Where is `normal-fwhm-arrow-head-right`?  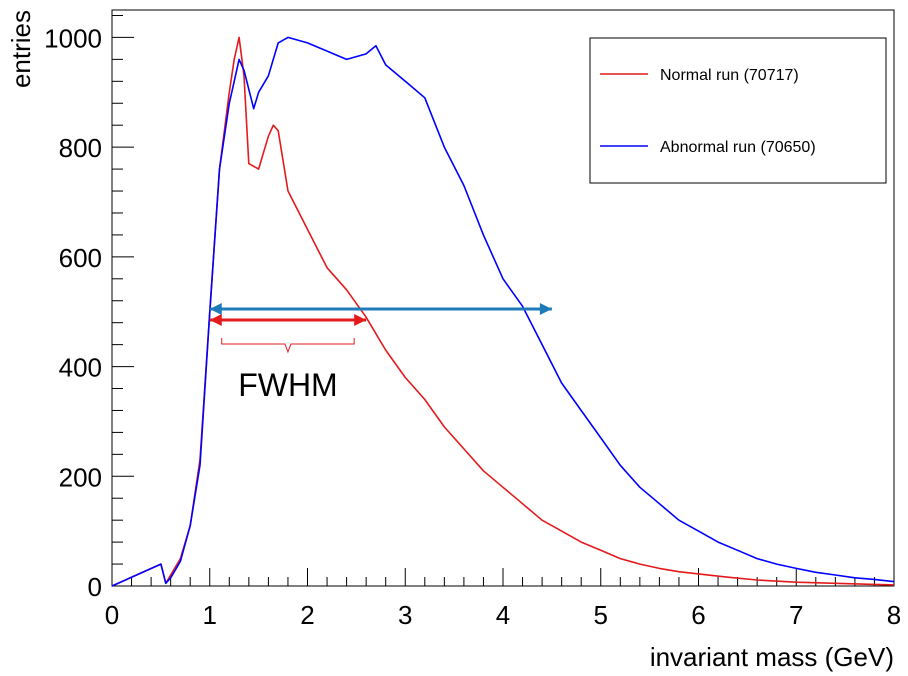
normal-fwhm-arrow-head-right is located at coordinates (360, 319).